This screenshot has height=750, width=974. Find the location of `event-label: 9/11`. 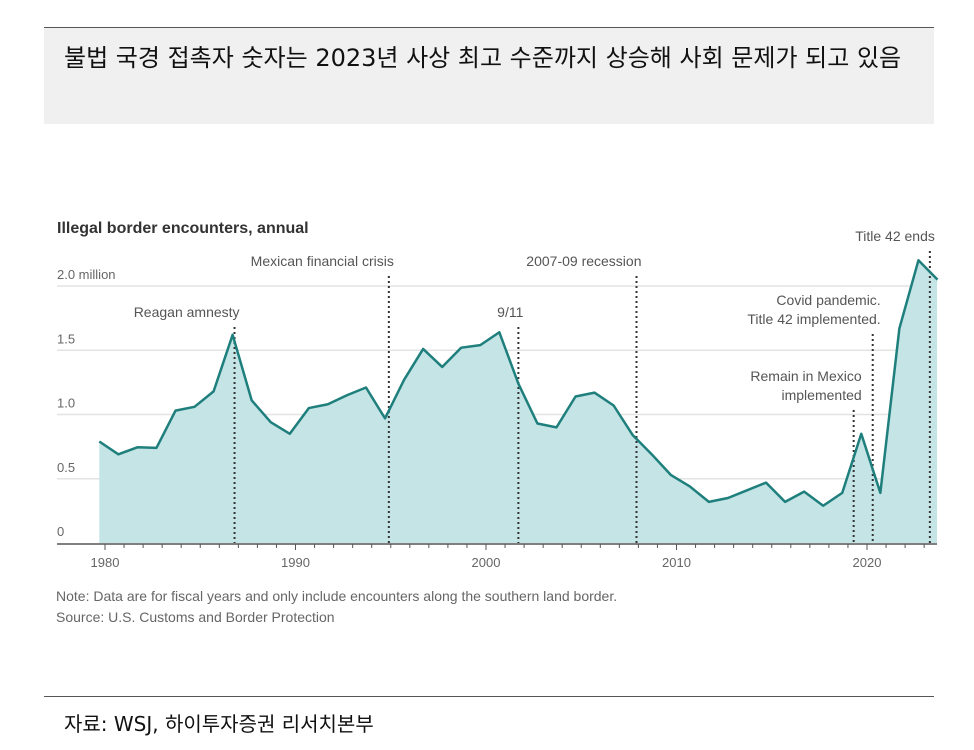

event-label: 9/11 is located at coordinates (510, 312).